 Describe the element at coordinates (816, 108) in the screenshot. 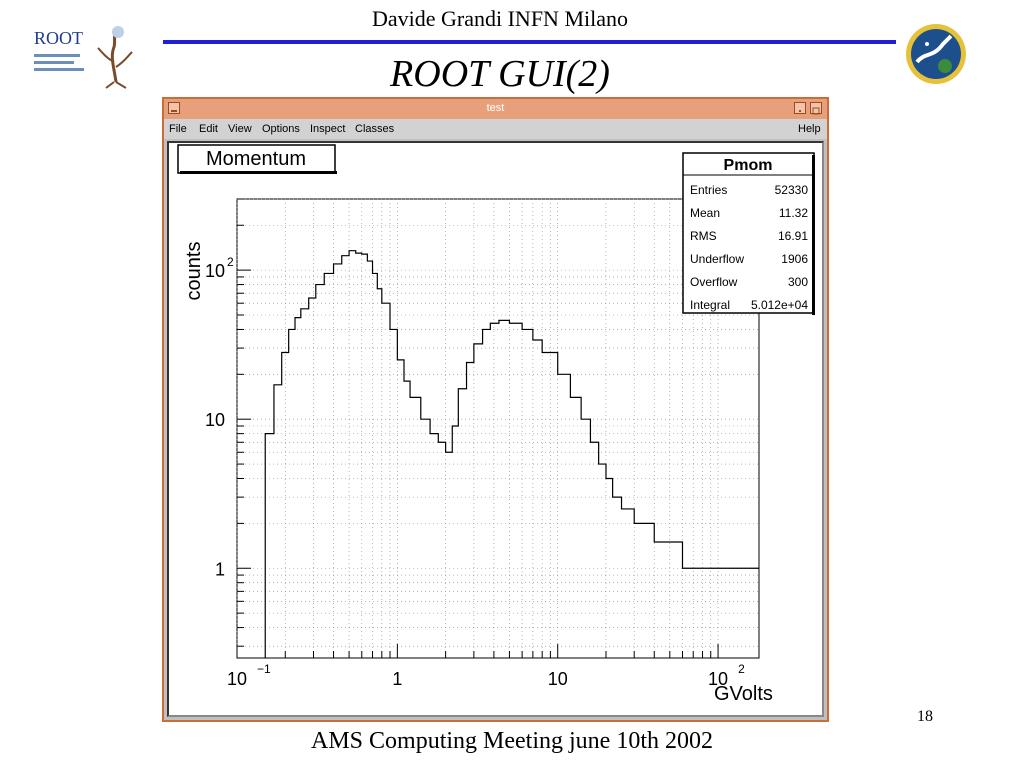

I see `maximize-button` at that location.